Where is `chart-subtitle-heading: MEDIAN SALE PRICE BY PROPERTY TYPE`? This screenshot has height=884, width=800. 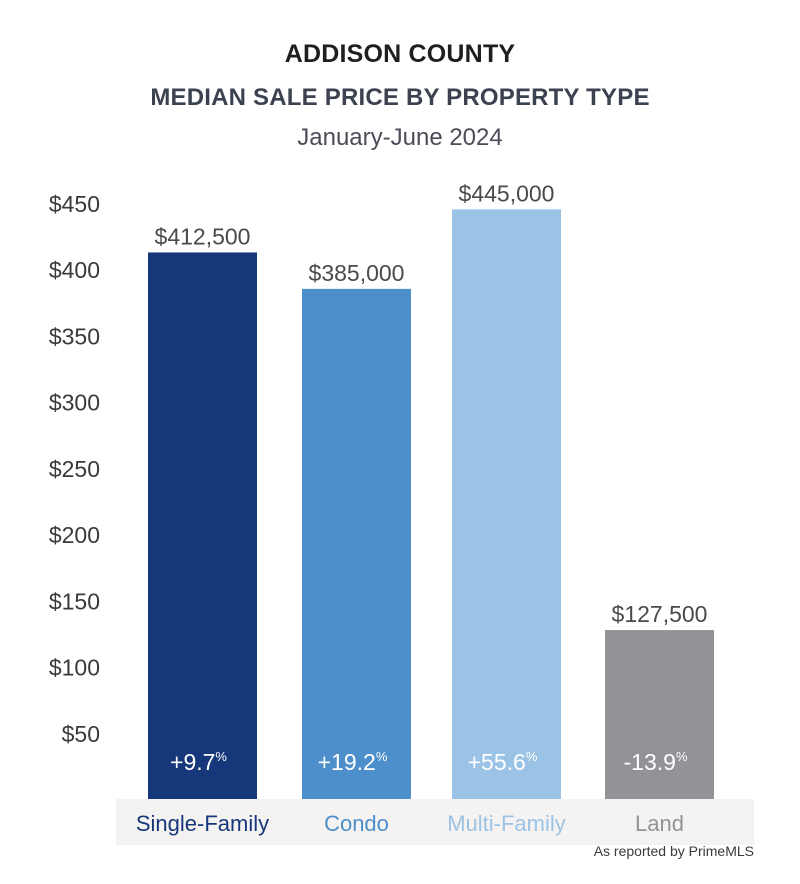 chart-subtitle-heading: MEDIAN SALE PRICE BY PROPERTY TYPE is located at coordinates (400, 97).